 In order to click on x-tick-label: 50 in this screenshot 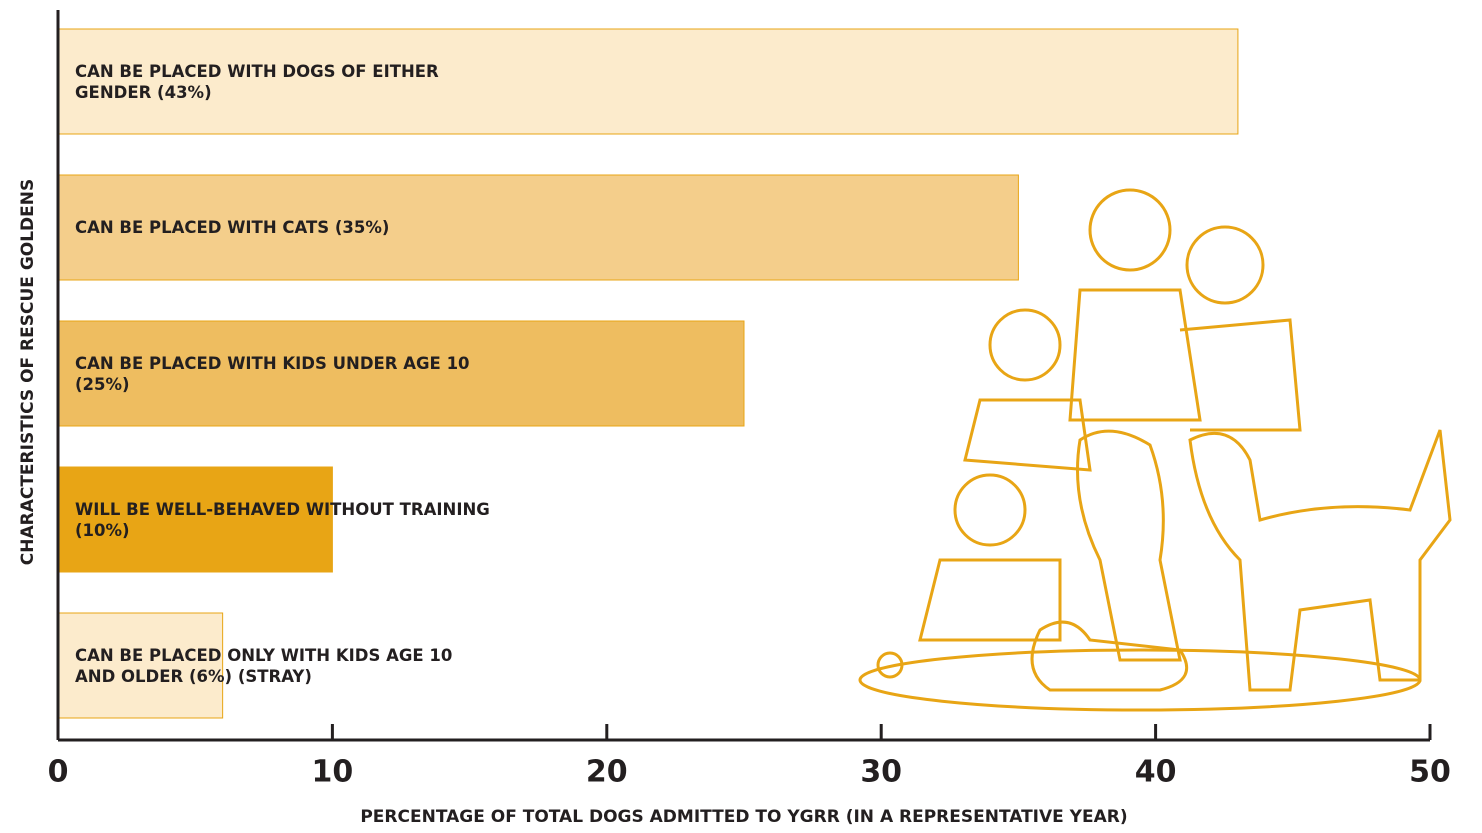, I will do `click(1430, 772)`.